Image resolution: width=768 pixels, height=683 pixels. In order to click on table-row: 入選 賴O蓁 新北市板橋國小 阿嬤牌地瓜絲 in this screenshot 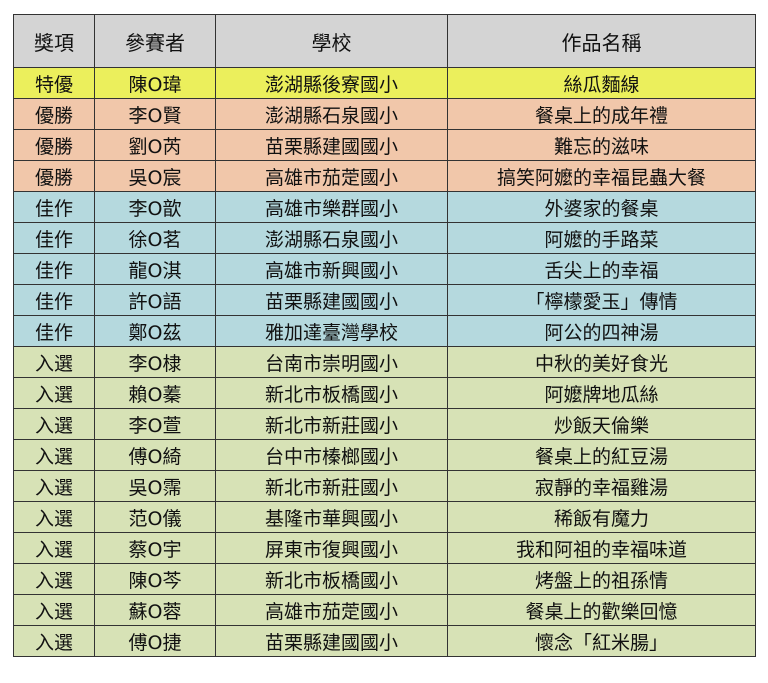, I will do `click(384, 393)`.